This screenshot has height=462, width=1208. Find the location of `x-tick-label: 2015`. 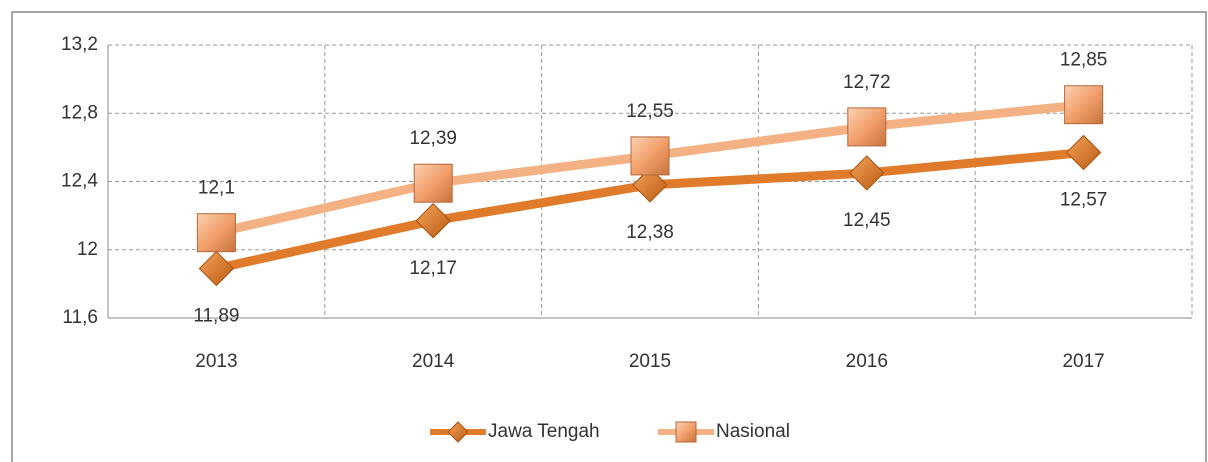

x-tick-label: 2015 is located at coordinates (650, 361).